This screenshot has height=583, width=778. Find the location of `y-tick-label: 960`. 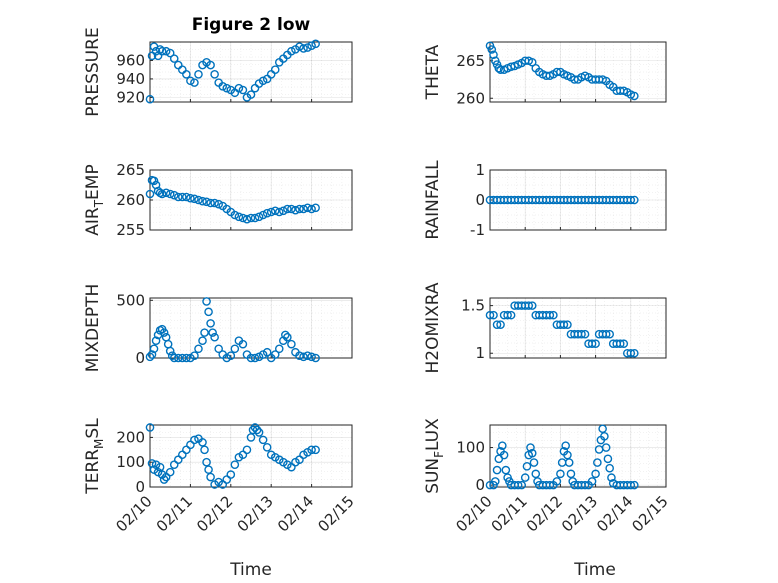

y-tick-label: 960 is located at coordinates (130, 60).